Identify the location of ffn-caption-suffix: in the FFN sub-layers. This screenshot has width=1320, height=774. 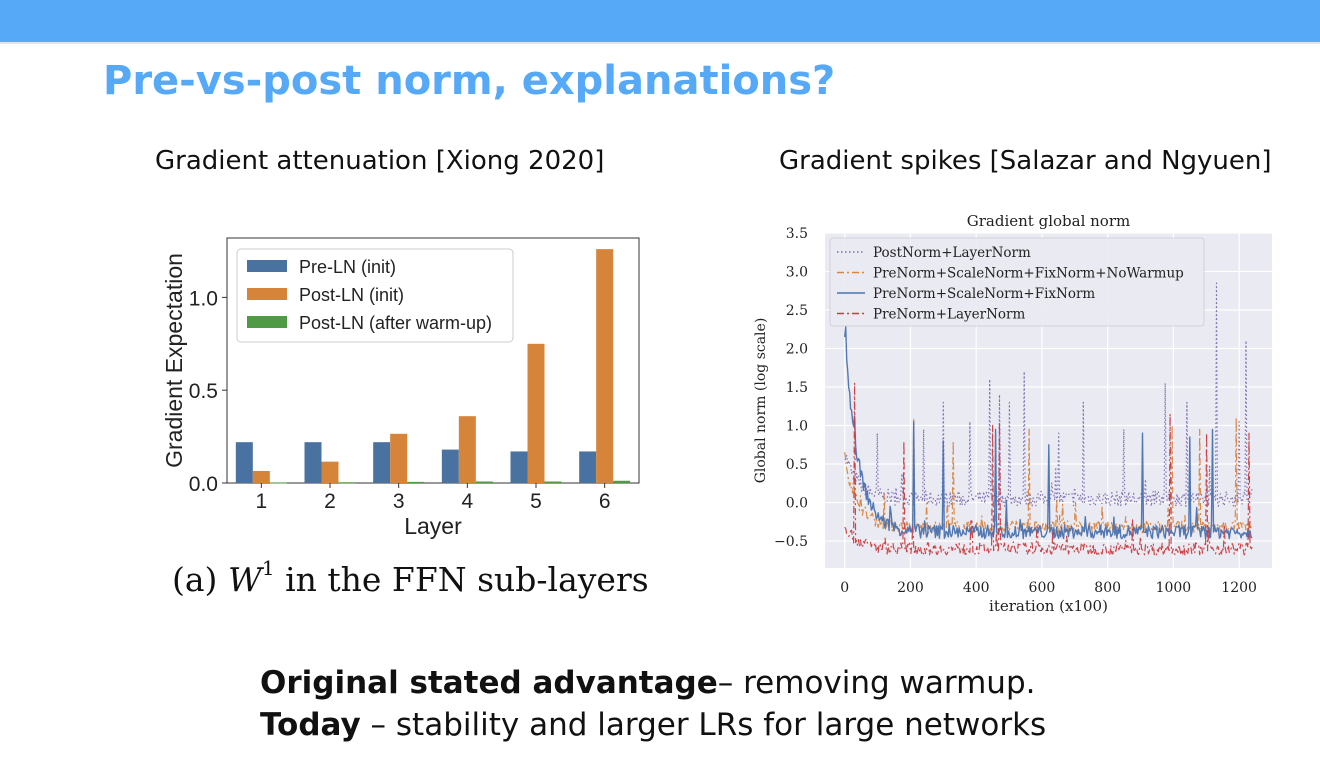
(467, 579).